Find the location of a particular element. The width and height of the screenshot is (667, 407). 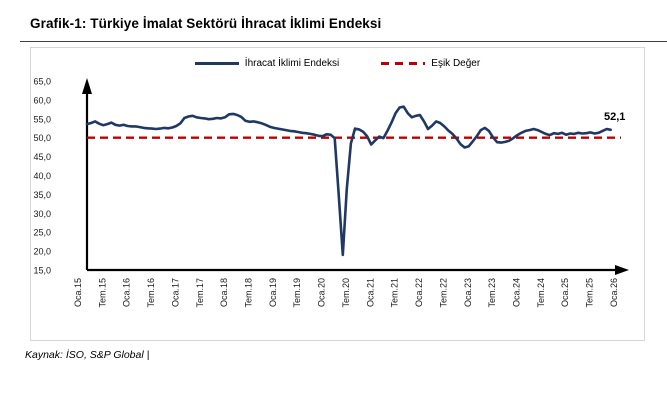

x-tick-label: Oca.19 is located at coordinates (273, 292).